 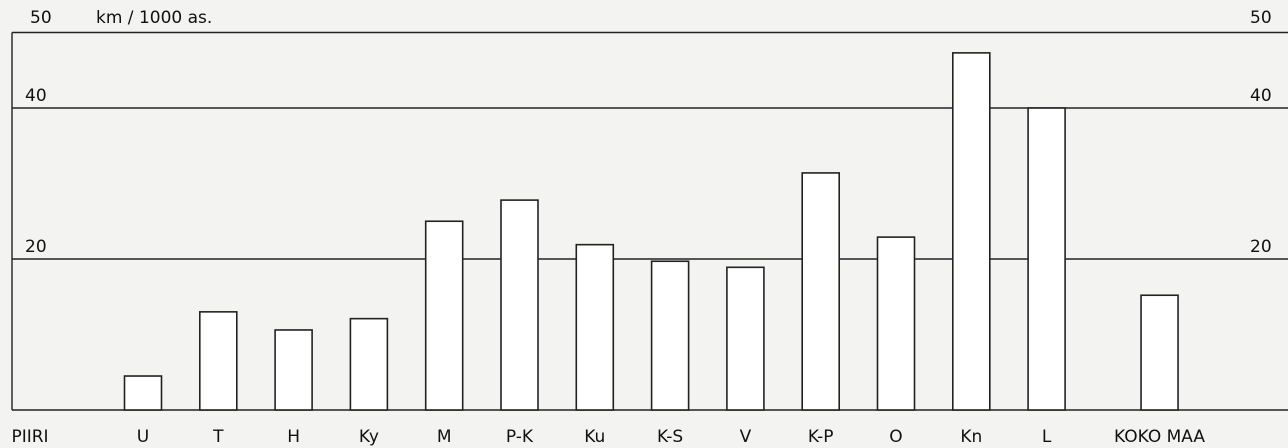 What do you see at coordinates (670, 437) in the screenshot?
I see `x-tick-label: K-S` at bounding box center [670, 437].